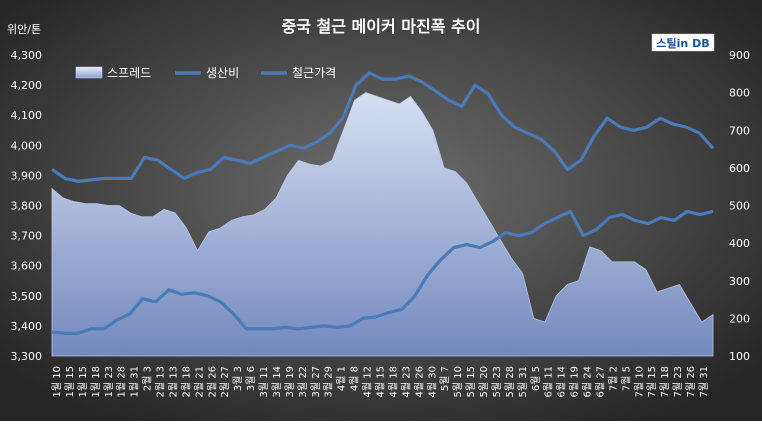  Describe the element at coordinates (329, 381) in the screenshot. I see `x-tick-label: 3월 29` at that location.